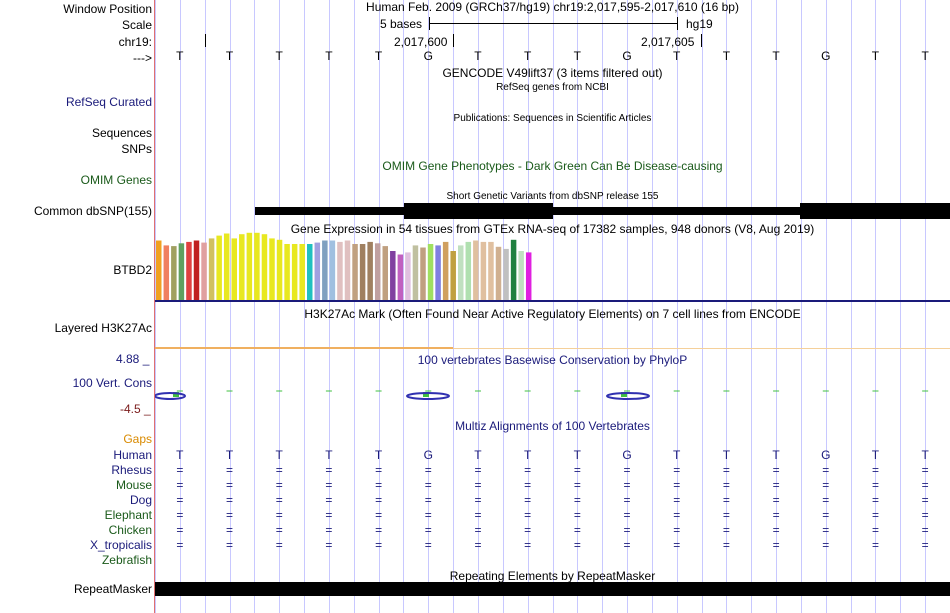 This screenshot has height=613, width=950. I want to click on gencode-track-title: GENCODE V49lift37 (3 items filtered out), so click(552, 73).